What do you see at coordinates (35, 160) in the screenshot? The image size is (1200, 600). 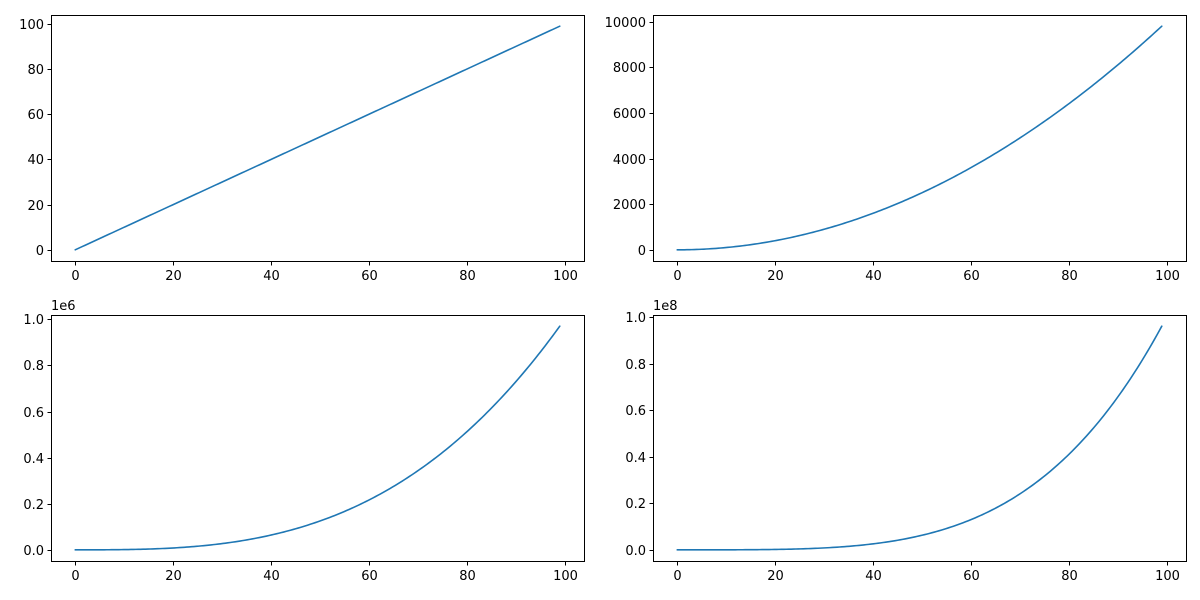 I see `y-tick-label: 40` at bounding box center [35, 160].